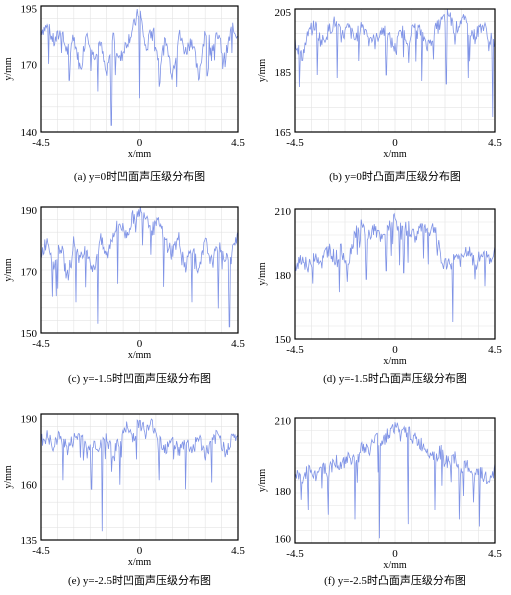 This screenshot has height=595, width=511. I want to click on panel-caption: (f) y=-2.5时凸面声压级分布图, so click(395, 580).